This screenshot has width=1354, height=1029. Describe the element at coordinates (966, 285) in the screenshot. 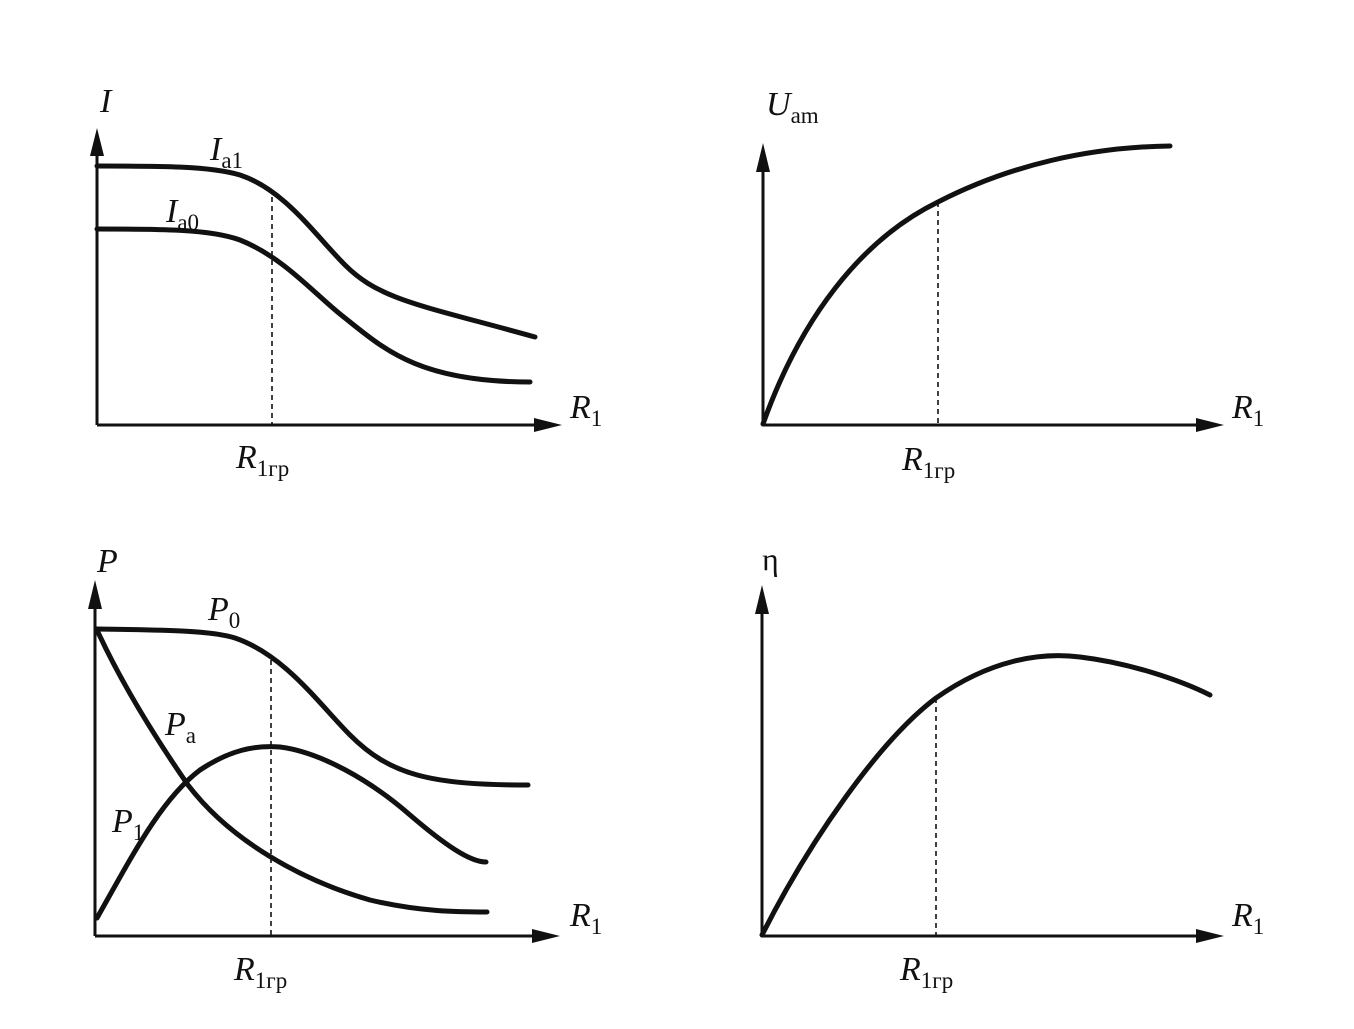

I see `curve-uam` at that location.